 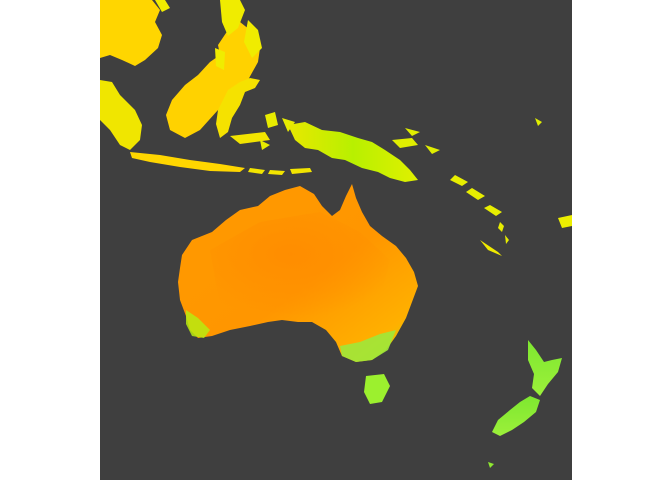 I want to click on region-sulawesi, so click(x=238, y=108).